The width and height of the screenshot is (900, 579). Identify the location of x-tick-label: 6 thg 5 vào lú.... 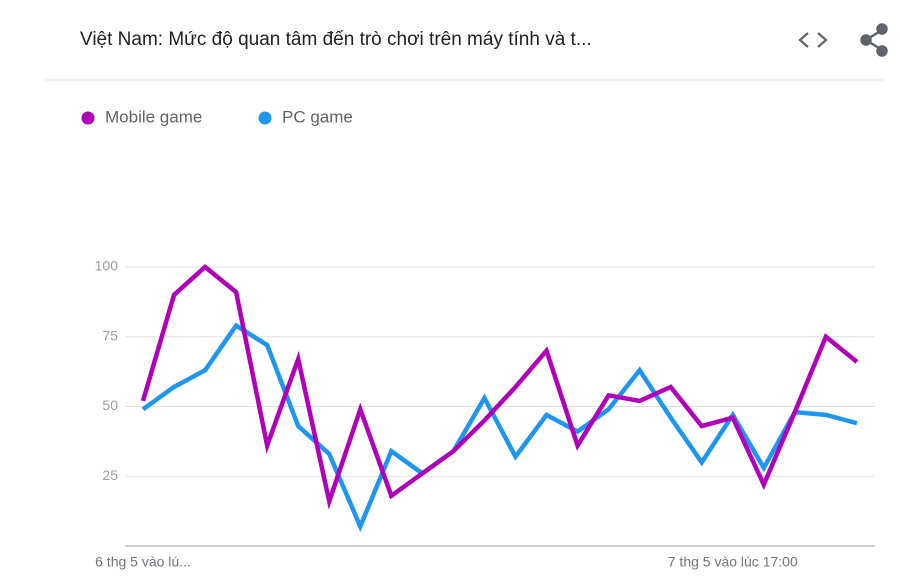
(143, 562).